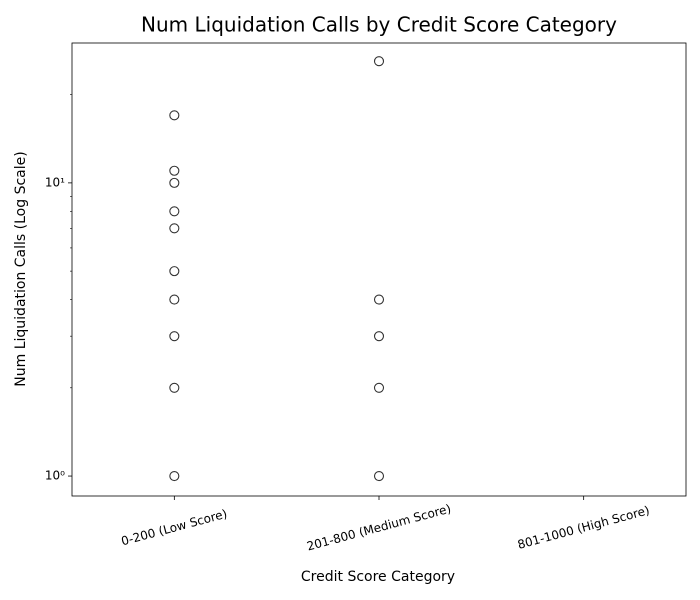 This screenshot has height=600, width=700. I want to click on y-tick-label: 10⁰, so click(55, 476).